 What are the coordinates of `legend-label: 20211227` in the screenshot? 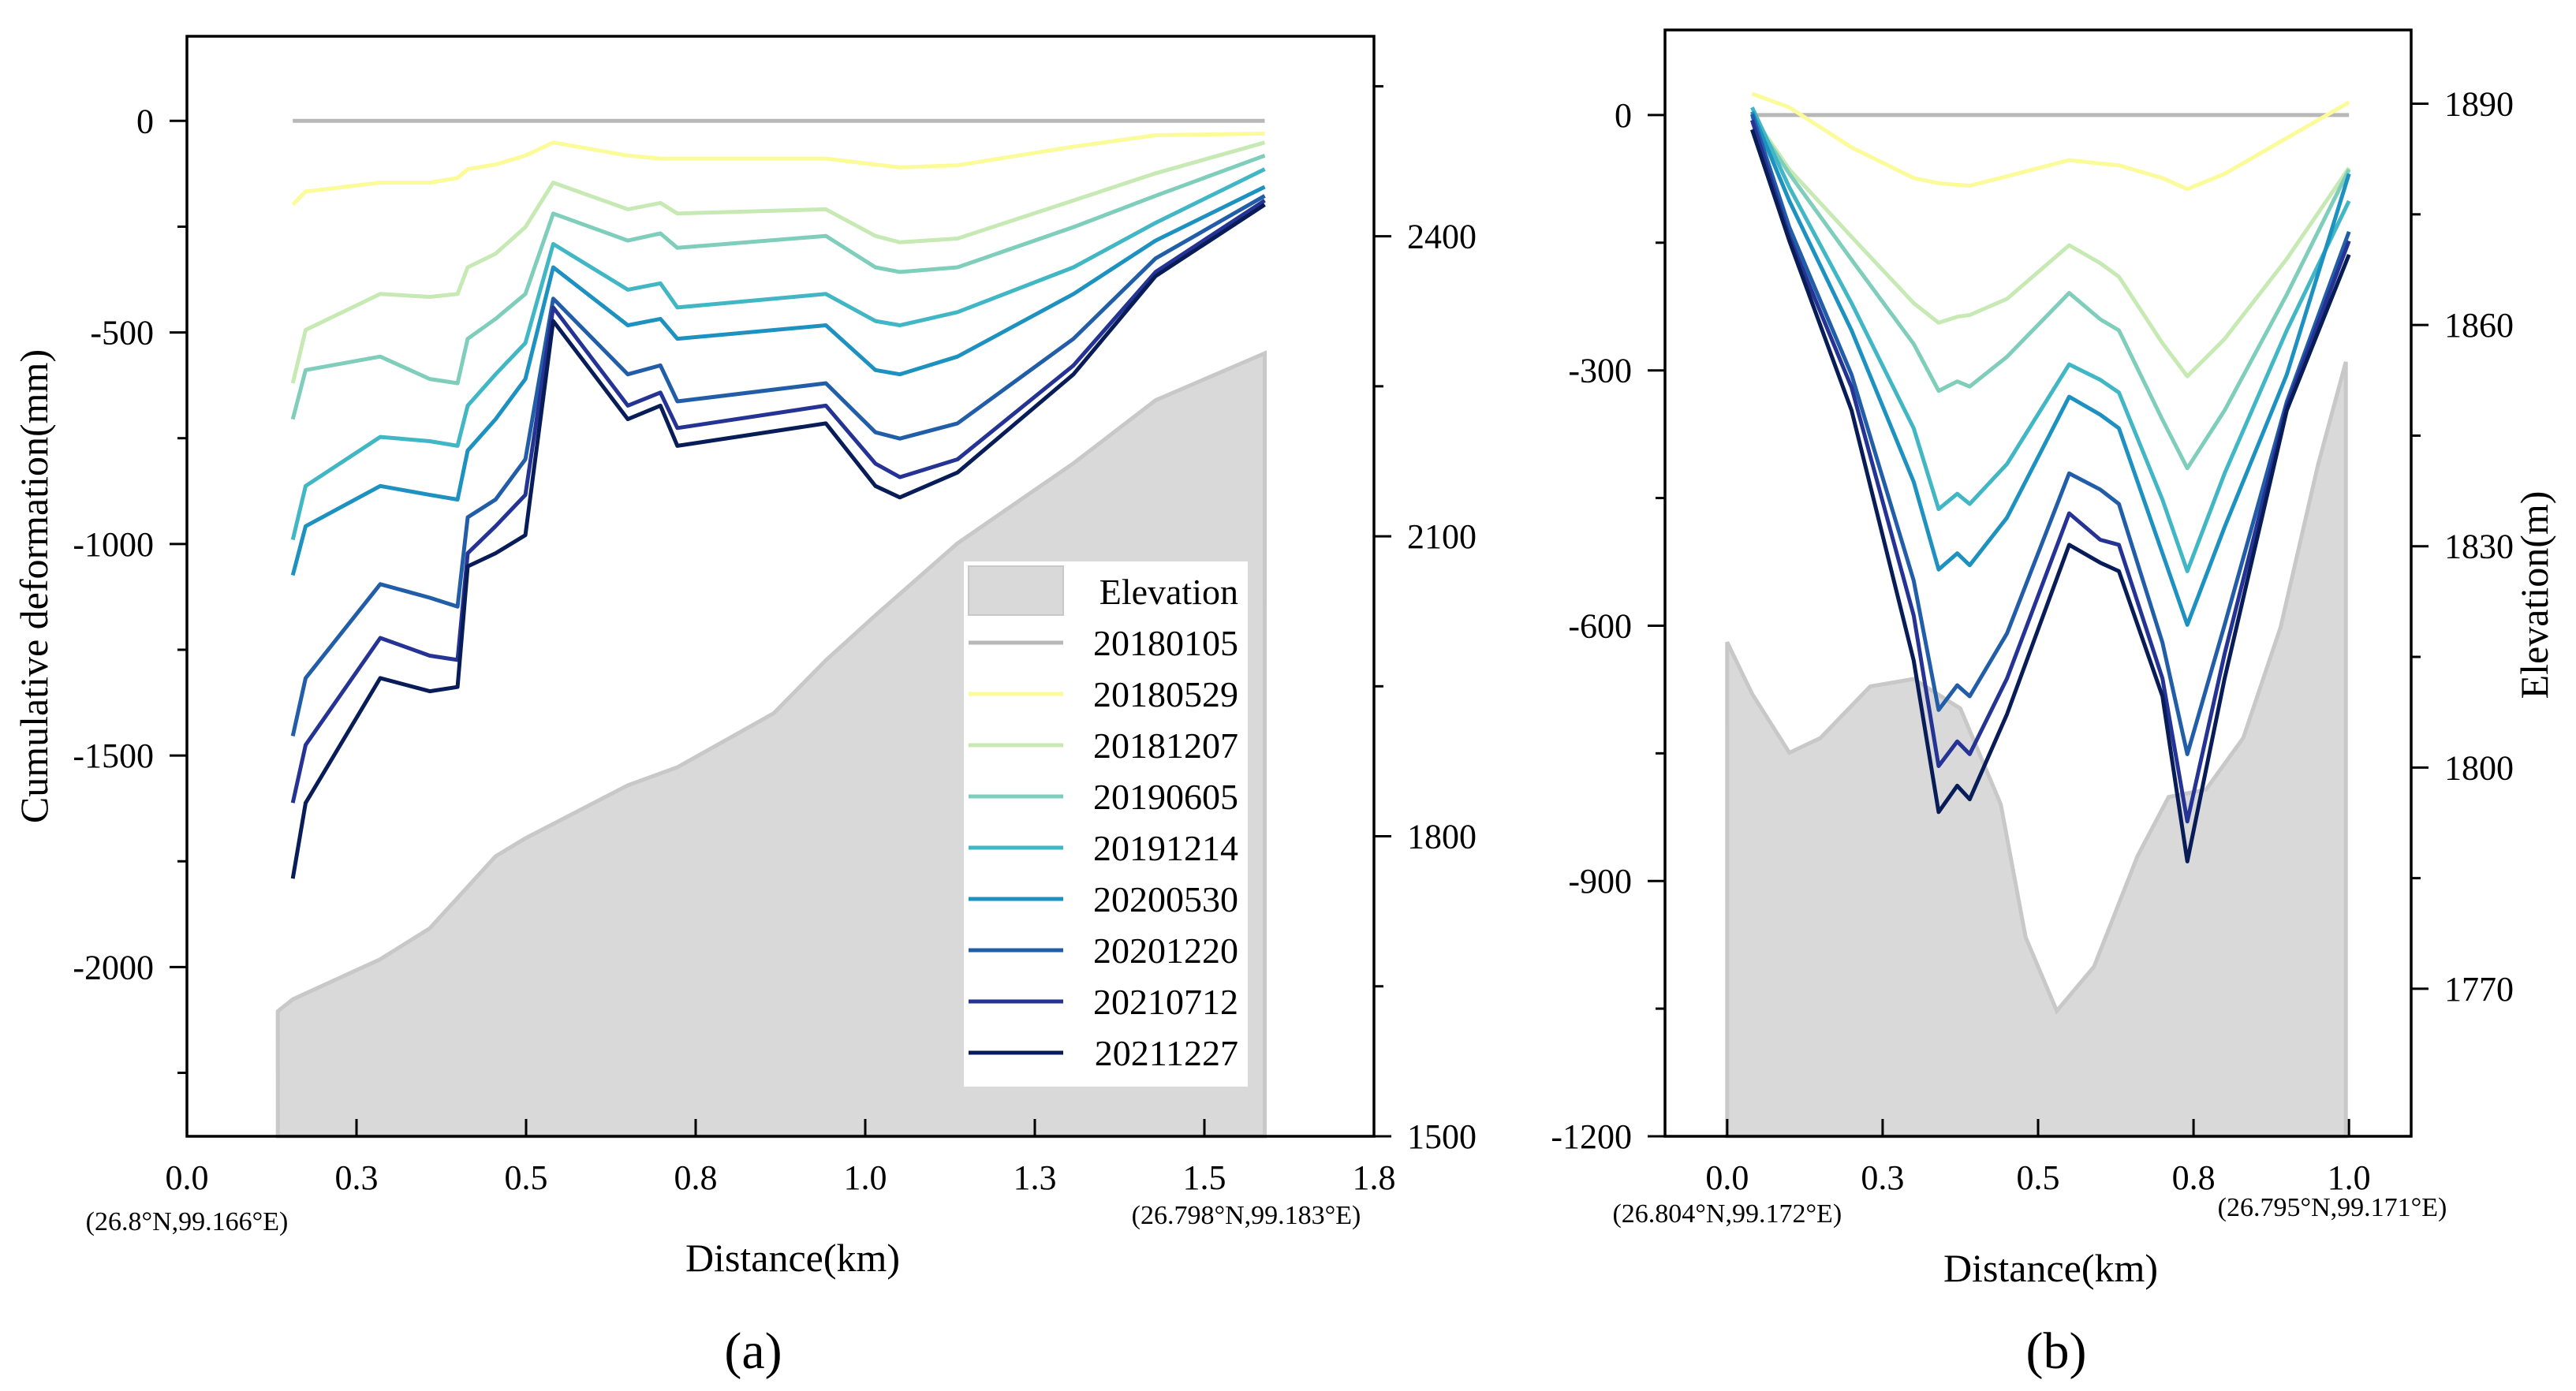 It's located at (1166, 1053).